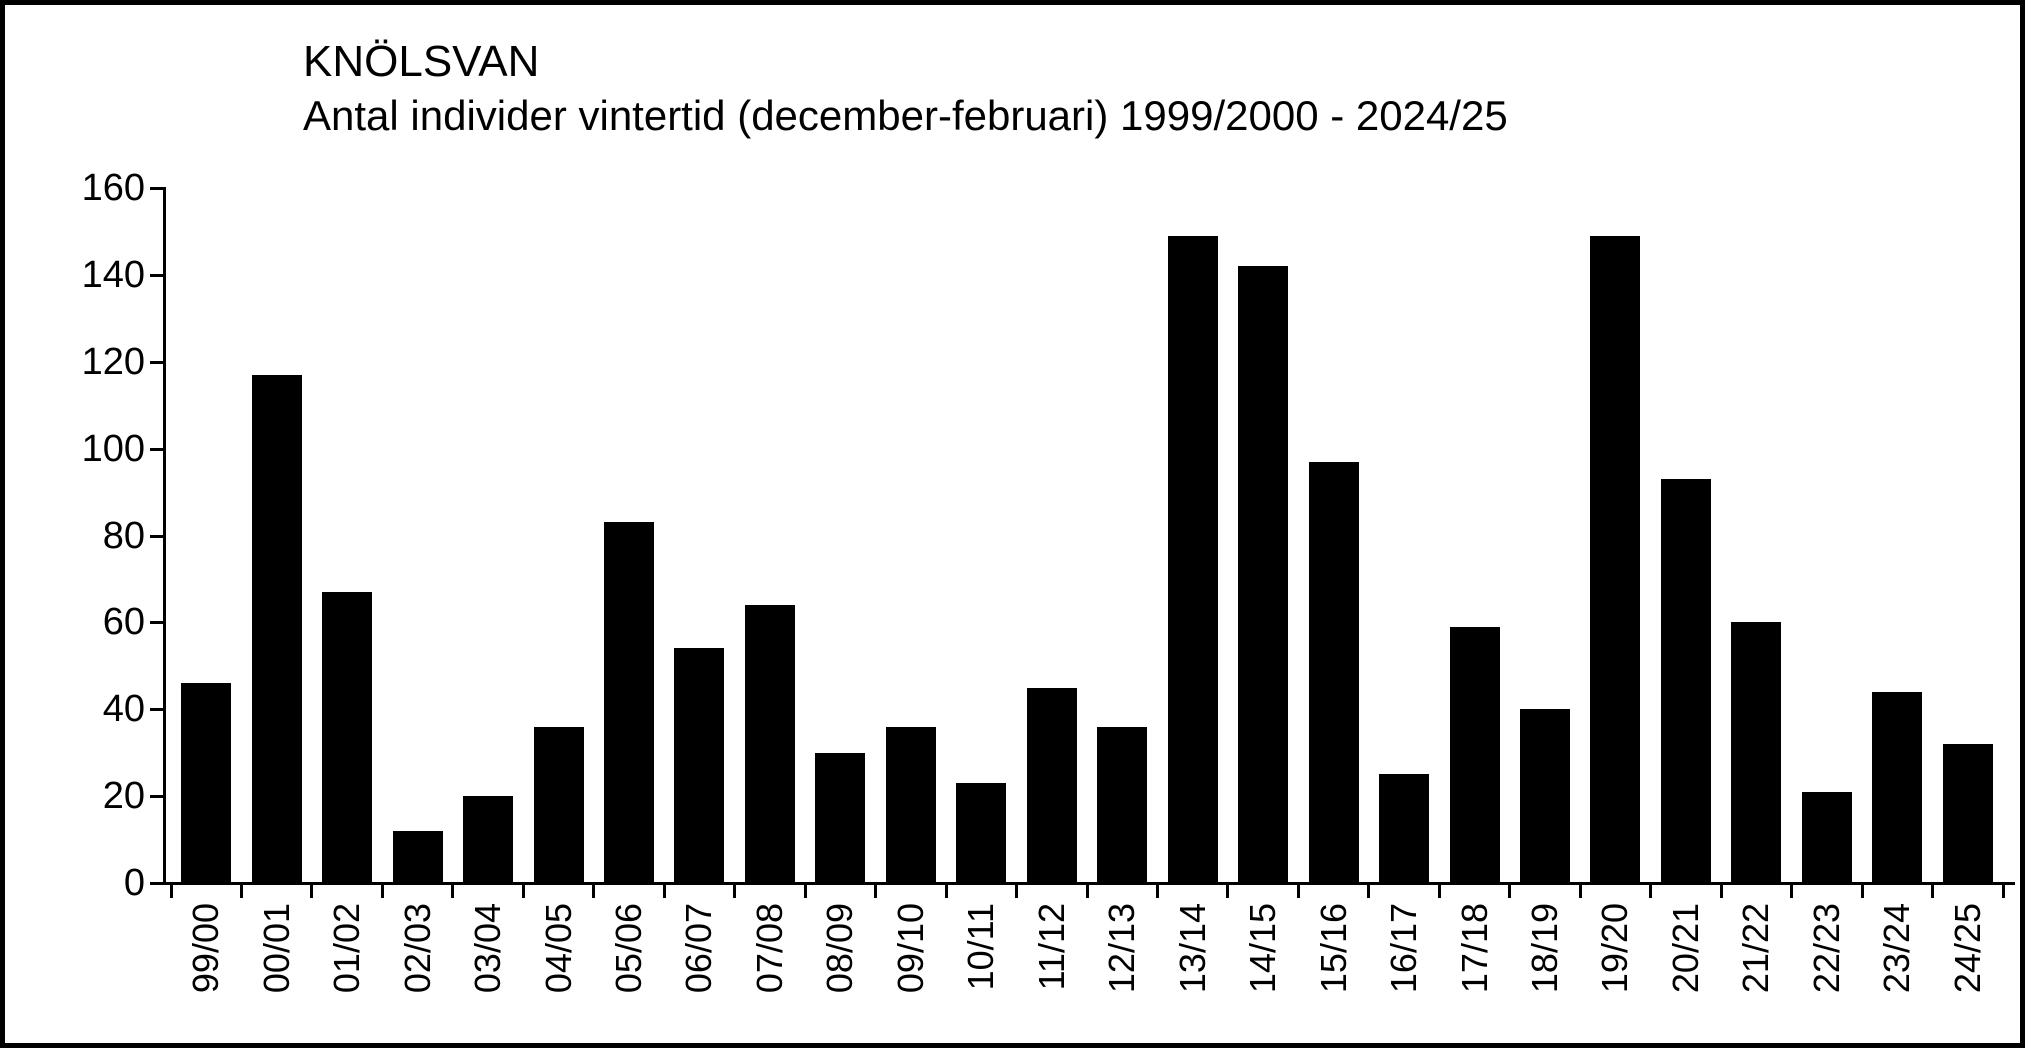  Describe the element at coordinates (488, 948) in the screenshot. I see `x-tick-label-text: 03/04` at that location.